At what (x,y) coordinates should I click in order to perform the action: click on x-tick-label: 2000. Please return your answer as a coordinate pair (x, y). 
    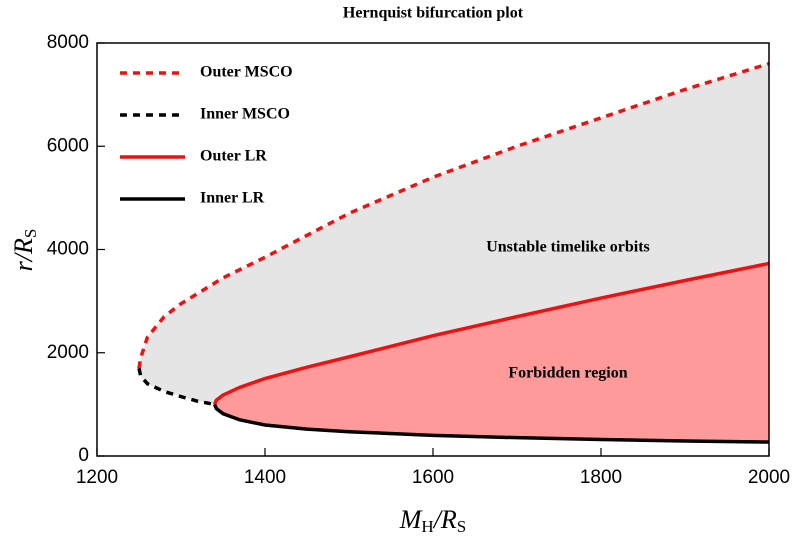
    Looking at the image, I should click on (769, 477).